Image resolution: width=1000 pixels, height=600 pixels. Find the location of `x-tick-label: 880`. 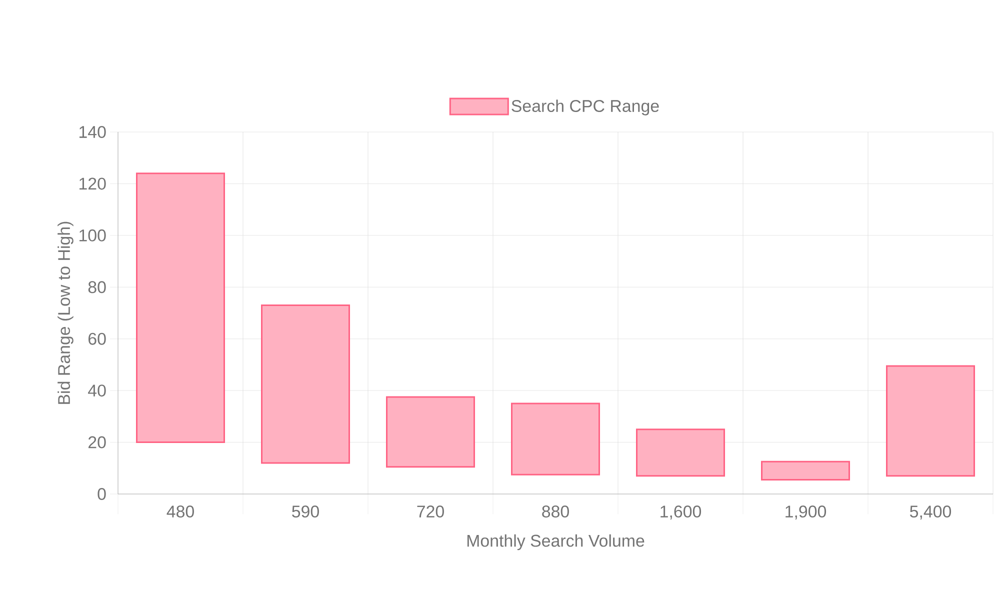

x-tick-label: 880 is located at coordinates (555, 512).